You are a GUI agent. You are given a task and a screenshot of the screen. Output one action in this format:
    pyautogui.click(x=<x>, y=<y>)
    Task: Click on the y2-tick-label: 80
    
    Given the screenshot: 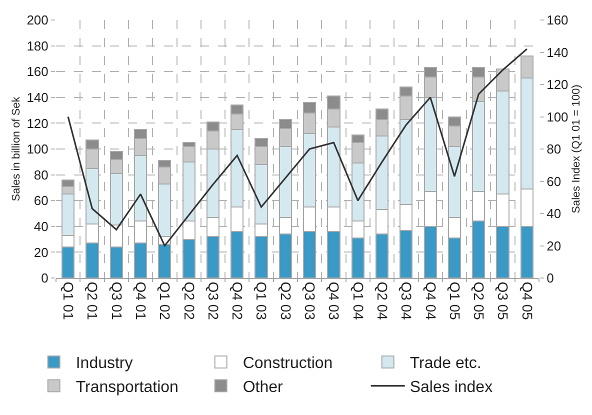 What is the action you would take?
    pyautogui.click(x=554, y=149)
    